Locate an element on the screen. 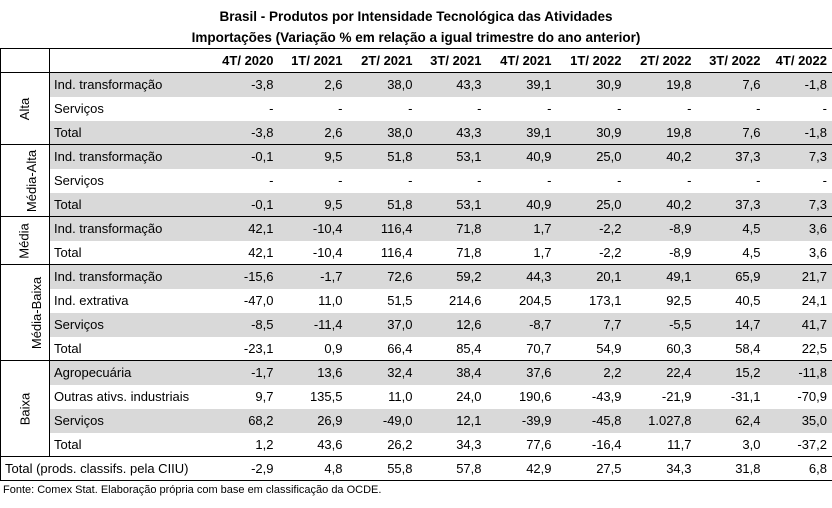  group-label: Média-Baixa is located at coordinates (25, 312).